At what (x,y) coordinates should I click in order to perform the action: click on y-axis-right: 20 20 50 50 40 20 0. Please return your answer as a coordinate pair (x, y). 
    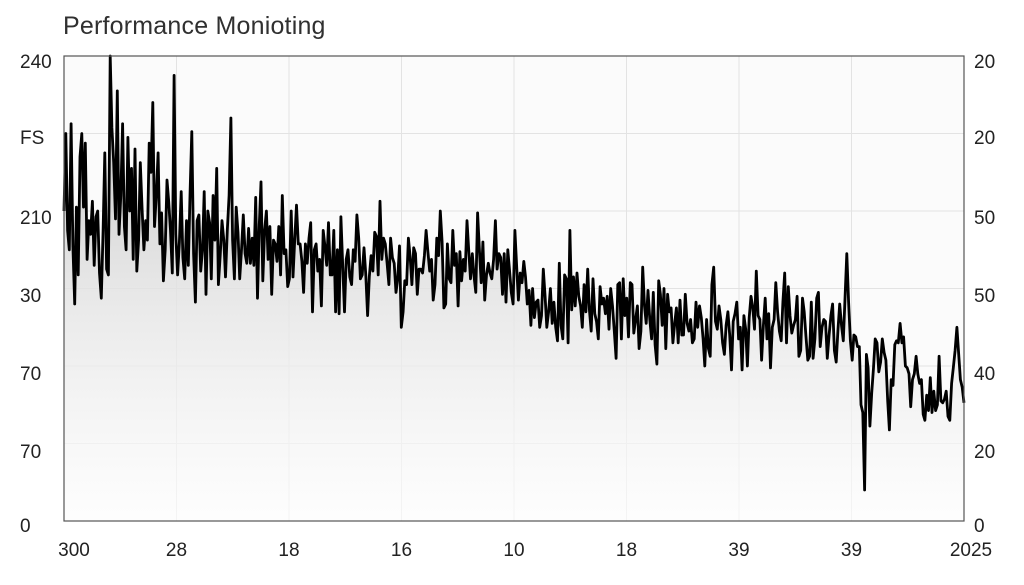
    Looking at the image, I should click on (984, 294).